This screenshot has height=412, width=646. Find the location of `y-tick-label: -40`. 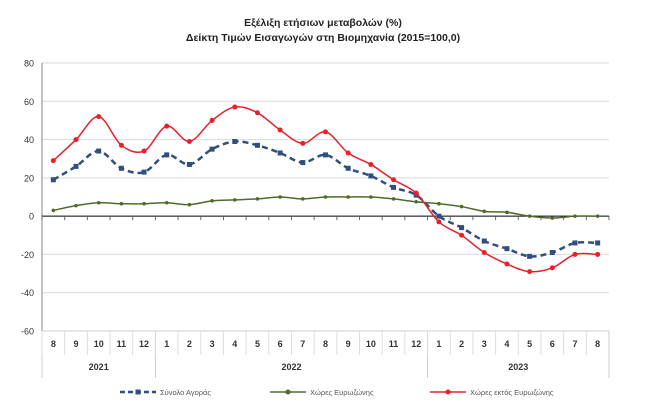

y-tick-label: -40 is located at coordinates (27, 293).